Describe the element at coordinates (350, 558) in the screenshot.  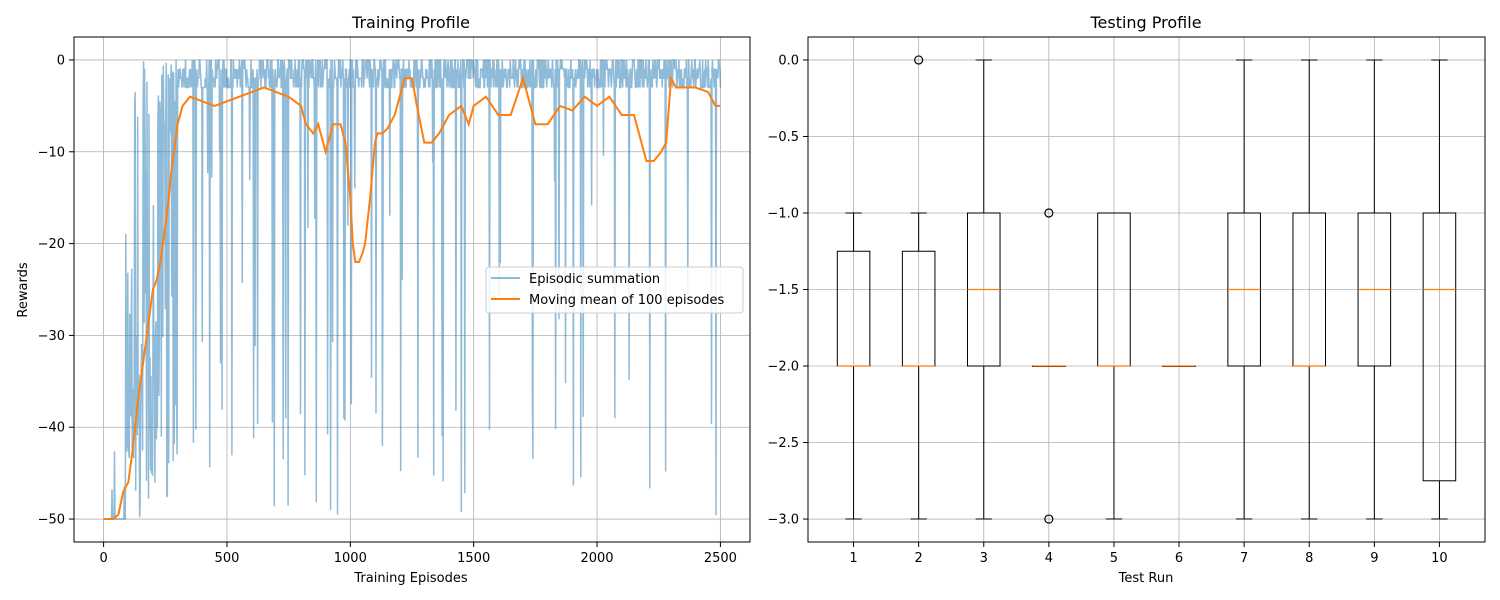
I see `training-xtick-label: 1000` at that location.